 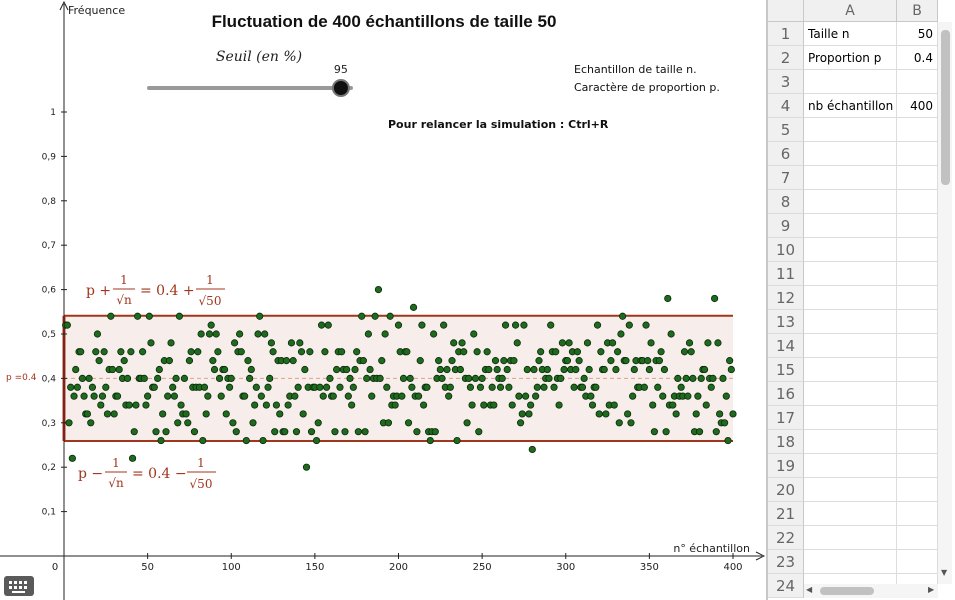 What do you see at coordinates (786, 586) in the screenshot?
I see `row-header: 24` at bounding box center [786, 586].